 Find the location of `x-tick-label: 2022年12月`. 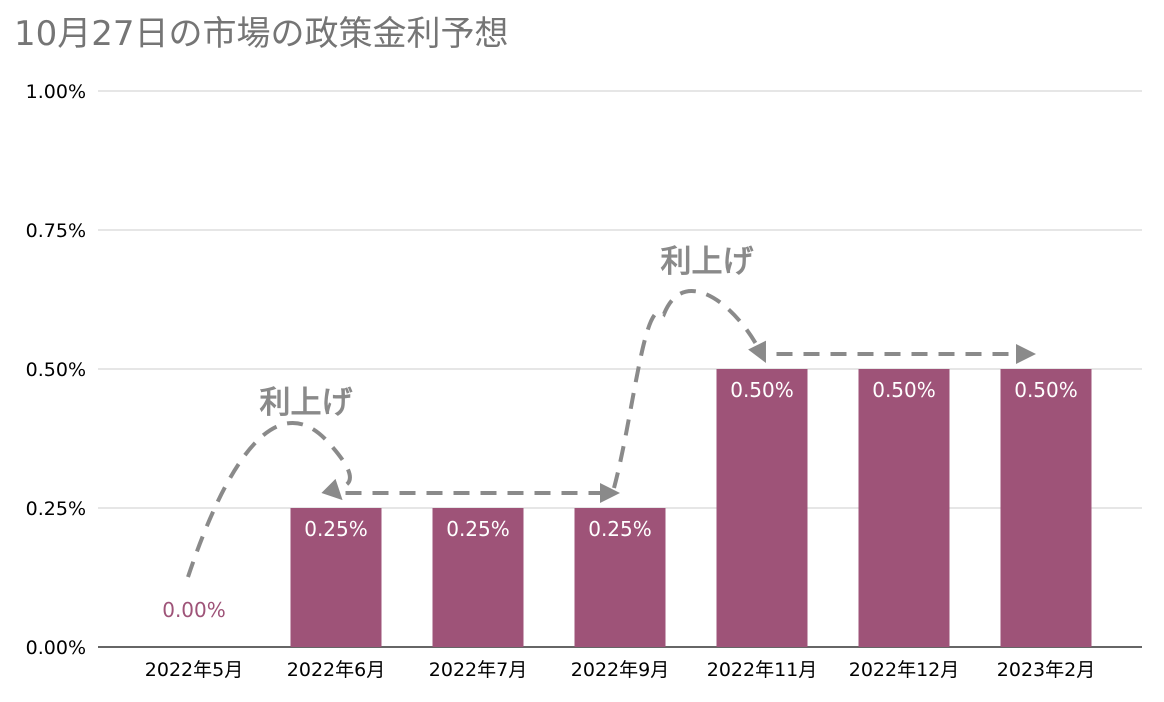

x-tick-label: 2022年12月 is located at coordinates (904, 670).